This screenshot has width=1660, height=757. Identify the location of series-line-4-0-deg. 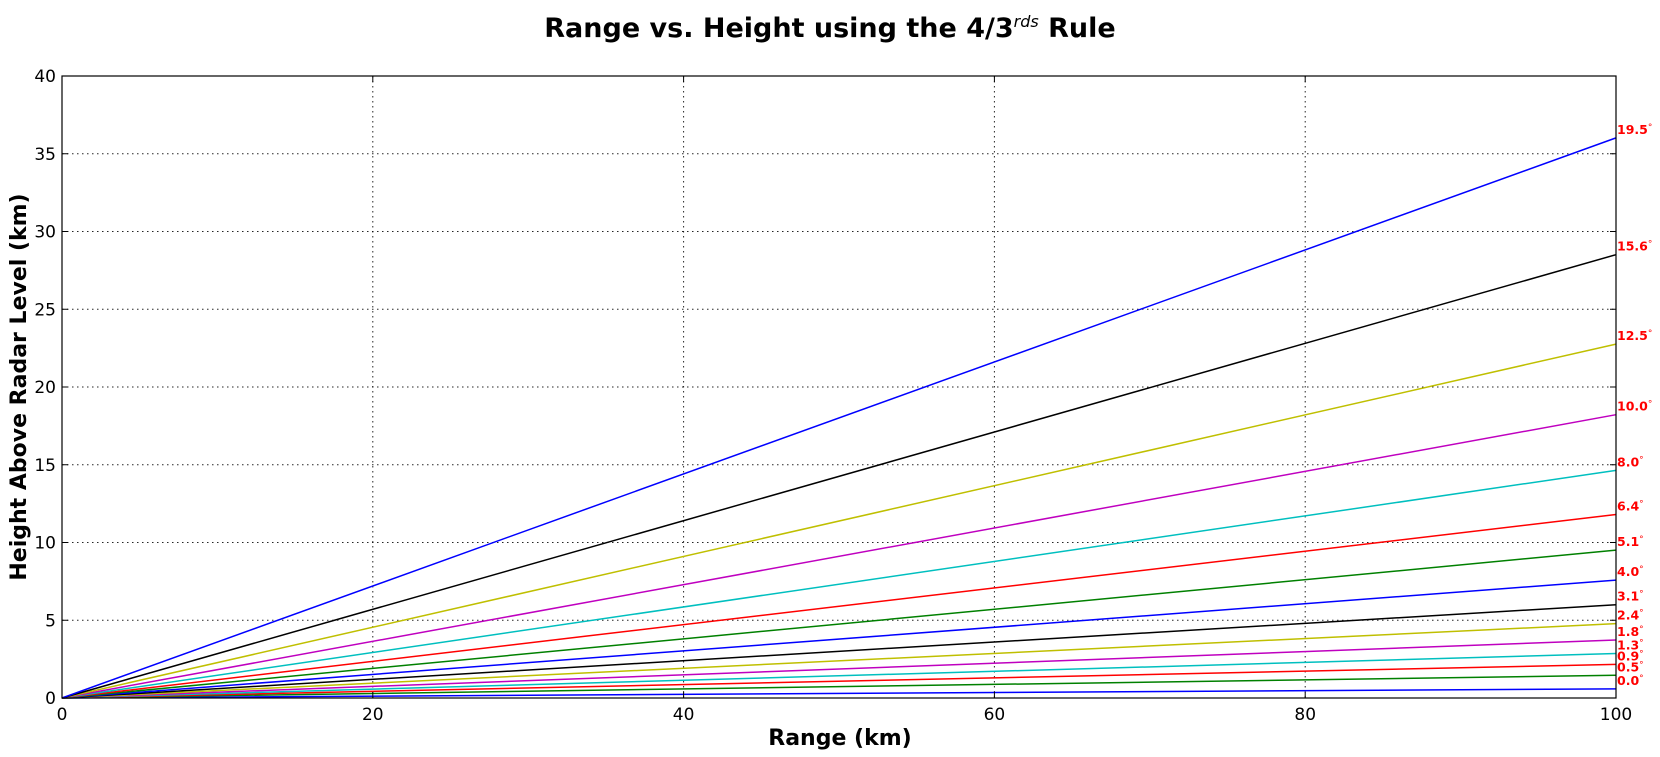
(839, 639).